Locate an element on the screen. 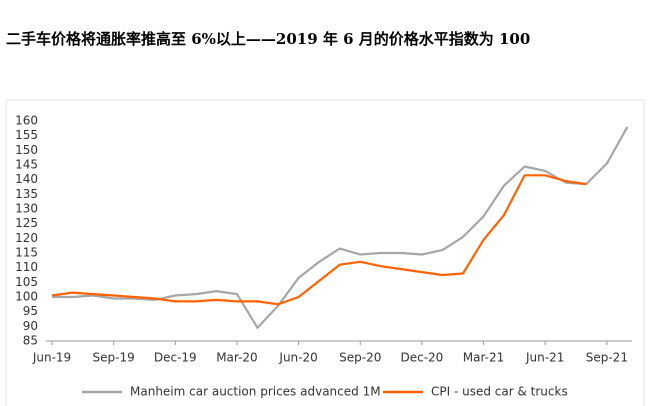  x-tick-label: Dec-20 is located at coordinates (421, 358).